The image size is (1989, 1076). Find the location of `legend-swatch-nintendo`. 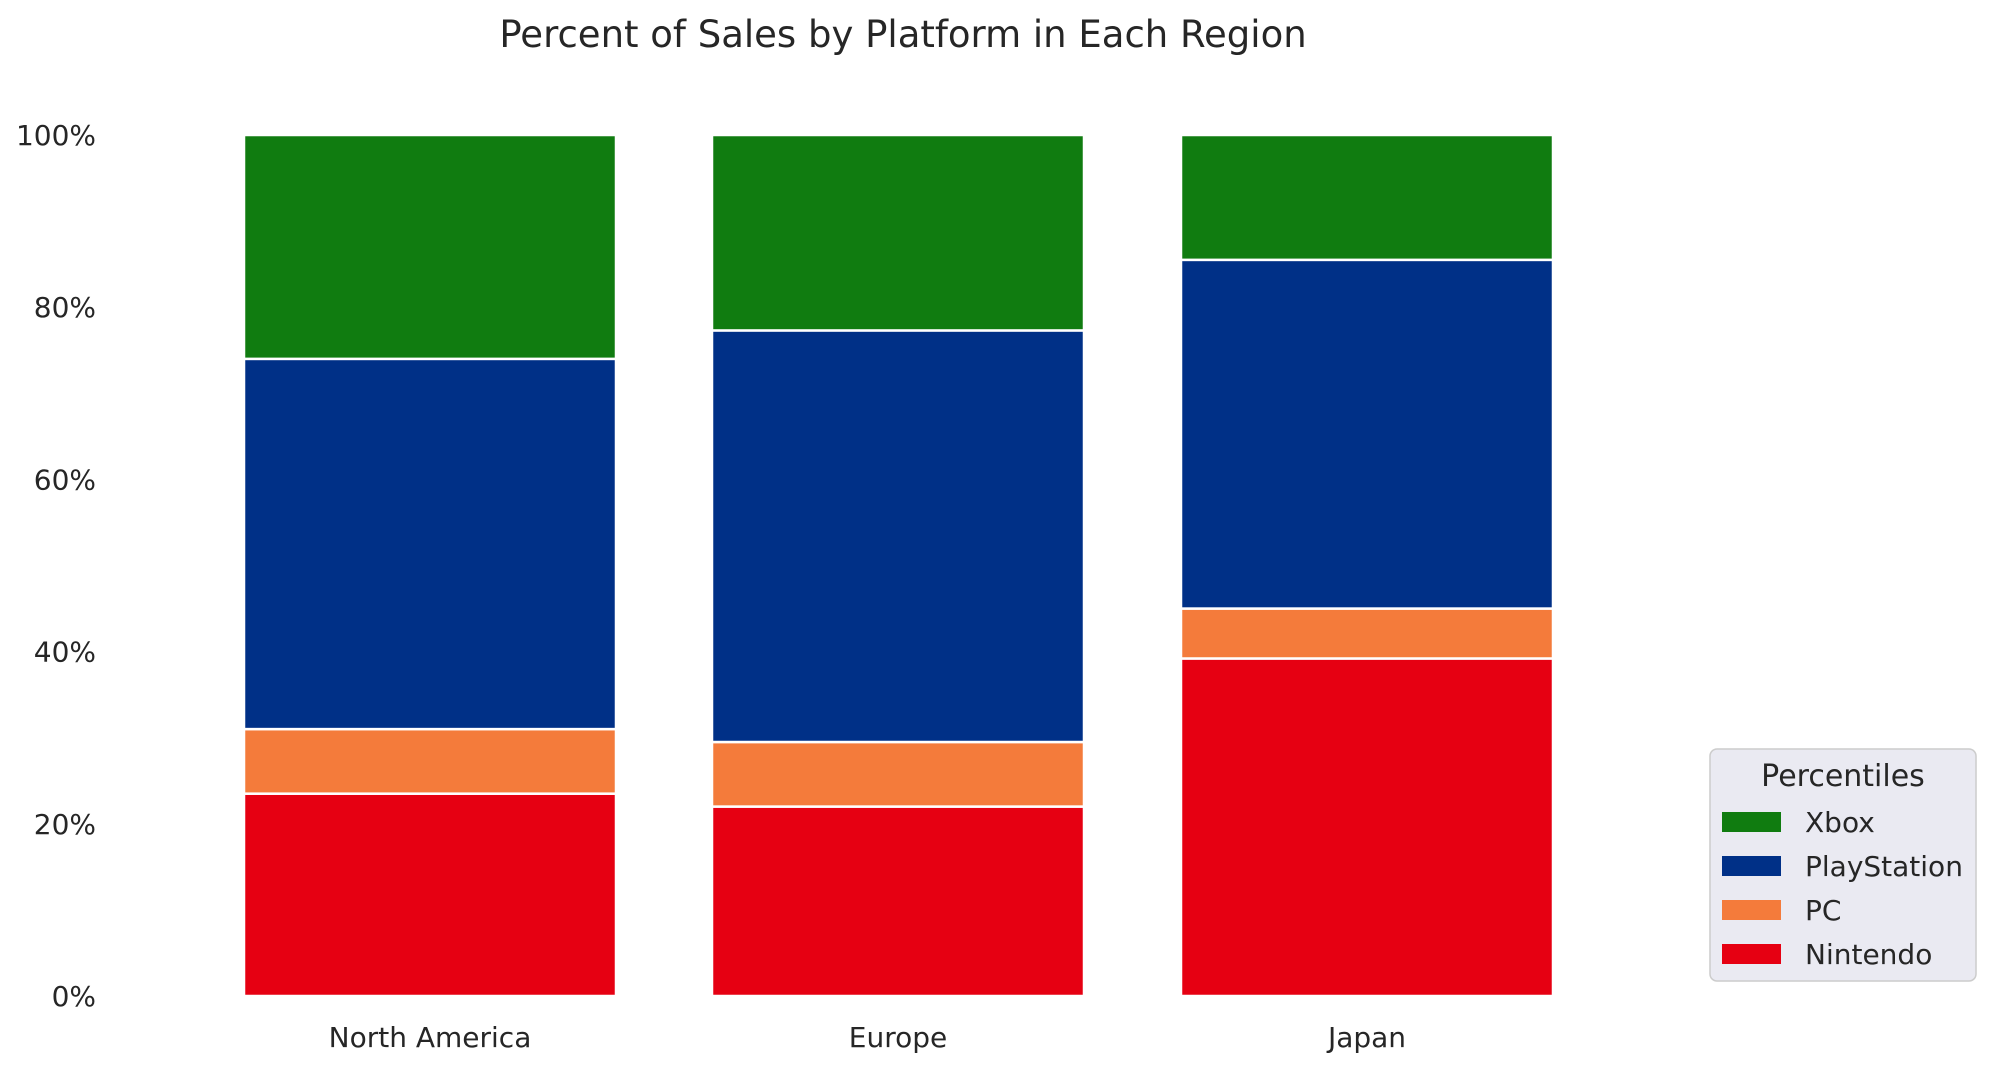

legend-swatch-nintendo is located at coordinates (1751, 954).